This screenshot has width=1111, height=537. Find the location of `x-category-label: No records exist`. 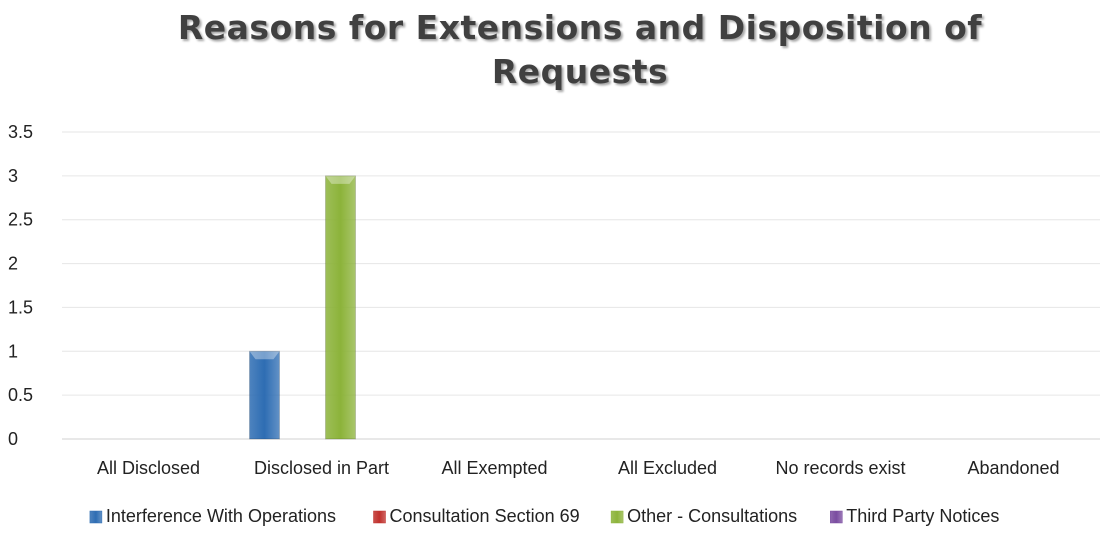

x-category-label: No records exist is located at coordinates (840, 468).